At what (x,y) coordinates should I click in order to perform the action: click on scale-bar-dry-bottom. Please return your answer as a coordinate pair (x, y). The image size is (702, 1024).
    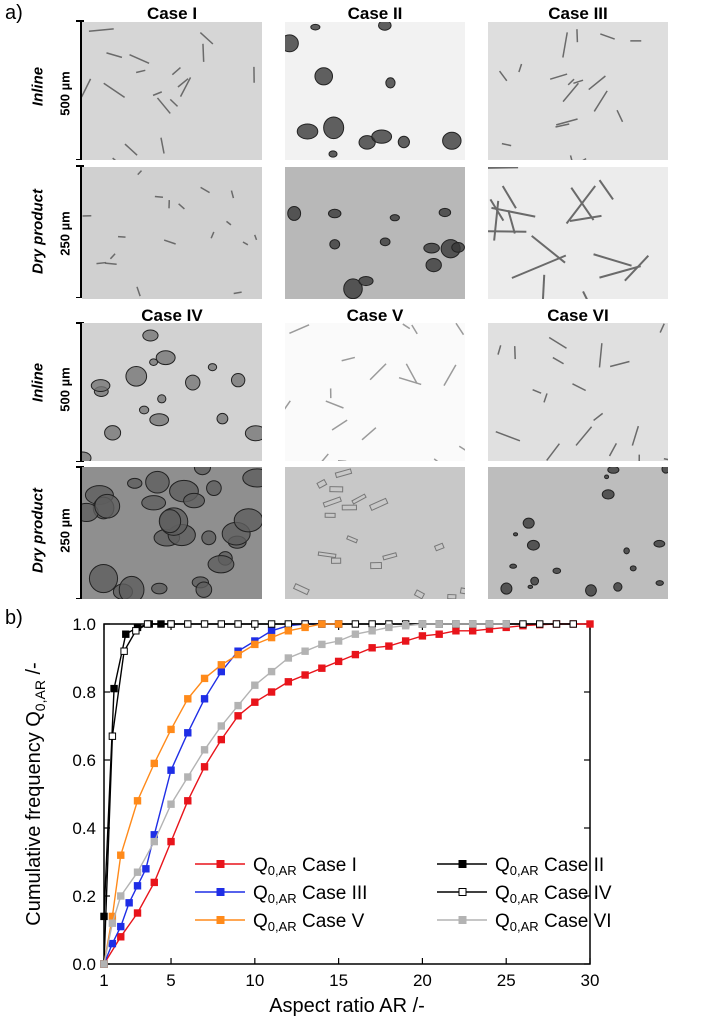
    Looking at the image, I should click on (80, 532).